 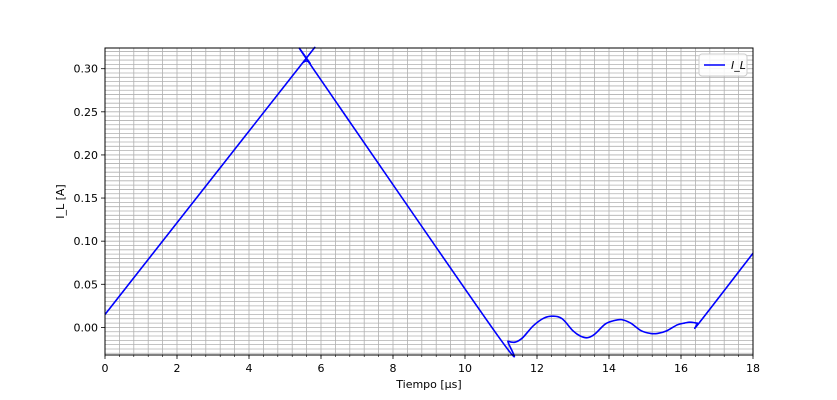 What do you see at coordinates (86, 112) in the screenshot?
I see `y-tick-label: 0.25` at bounding box center [86, 112].